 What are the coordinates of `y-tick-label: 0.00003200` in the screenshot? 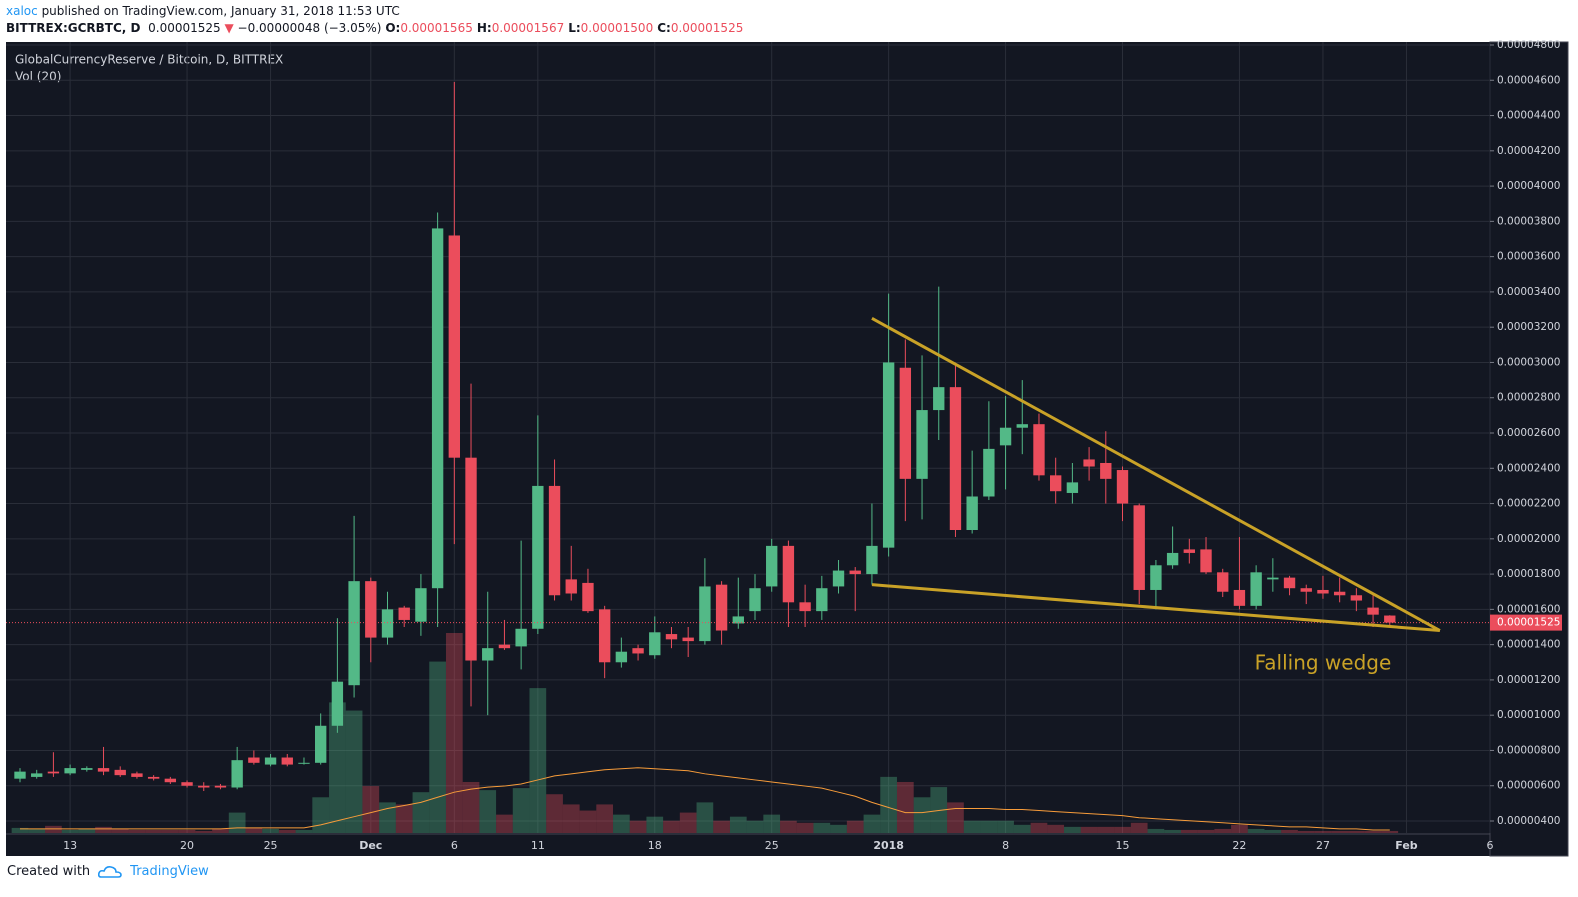 It's located at (1528, 327).